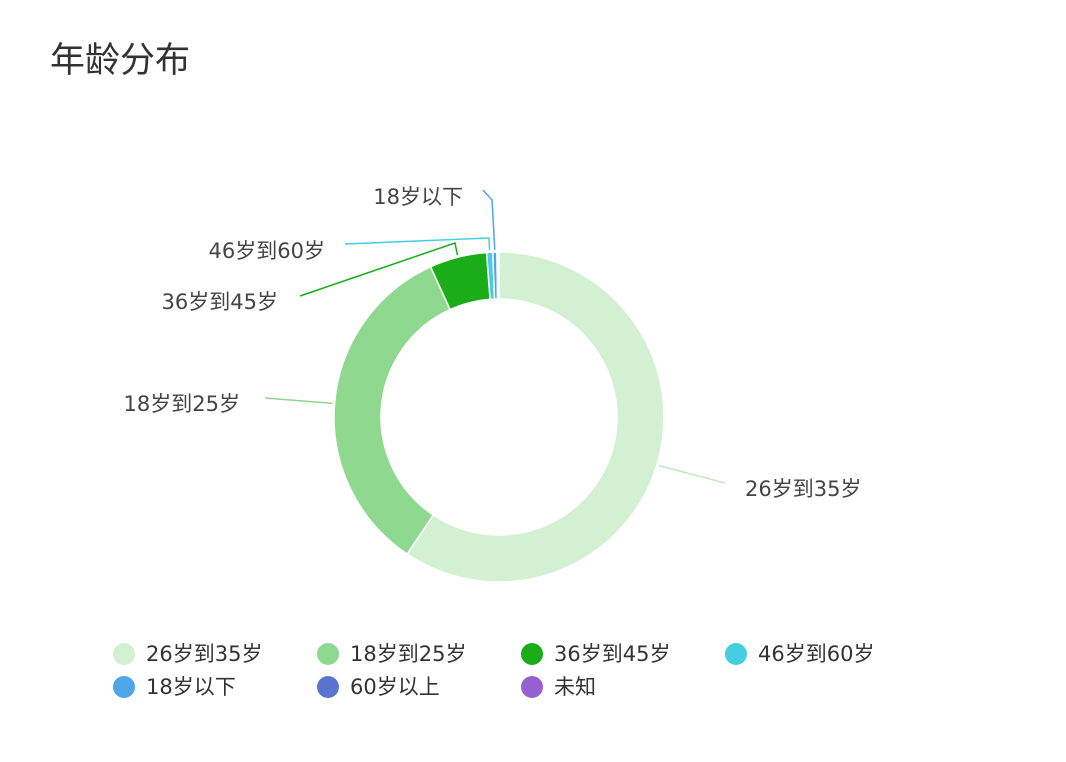  Describe the element at coordinates (120, 61) in the screenshot. I see `chart-title: 年龄分布` at that location.